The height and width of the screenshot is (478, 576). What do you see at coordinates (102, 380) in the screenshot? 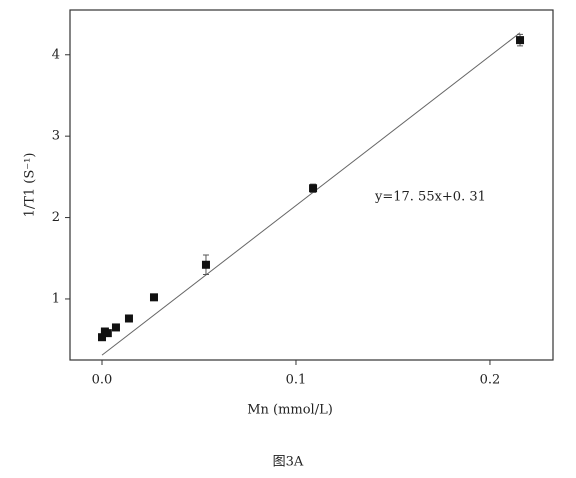
I see `x-tick-label: 0.0` at bounding box center [102, 380].